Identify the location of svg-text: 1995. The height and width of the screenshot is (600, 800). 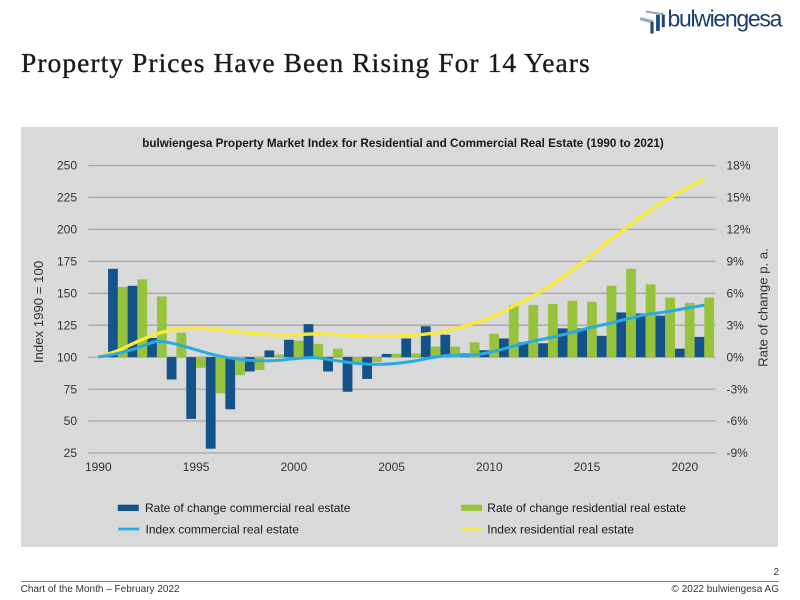
(196, 467).